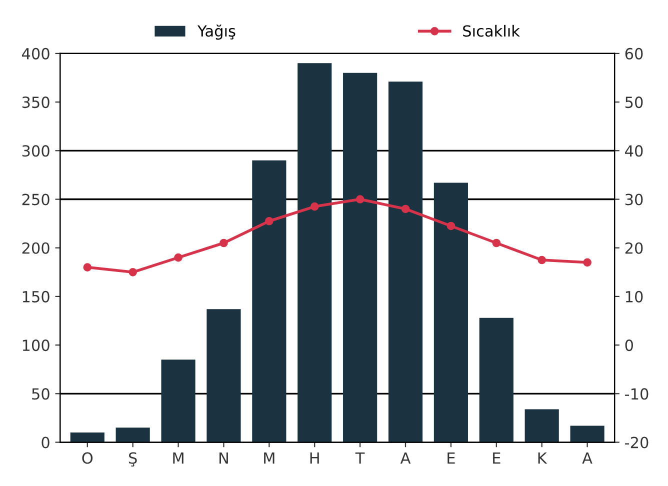 This screenshot has height=486, width=668. What do you see at coordinates (36, 54) in the screenshot?
I see `y-tick-label: 400` at bounding box center [36, 54].